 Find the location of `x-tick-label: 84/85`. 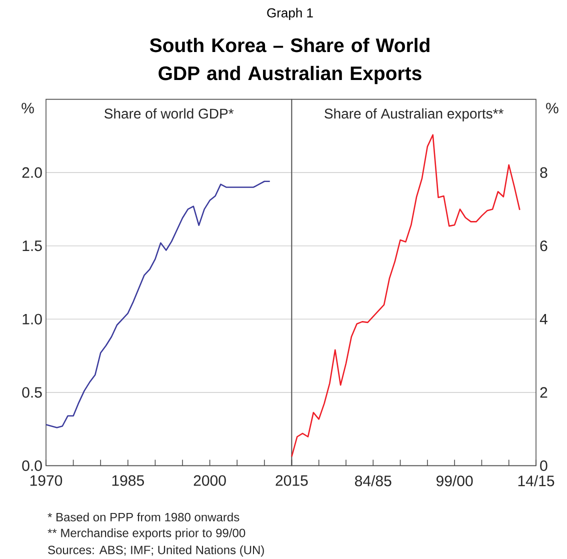

x-tick-label: 84/85 is located at coordinates (373, 480).